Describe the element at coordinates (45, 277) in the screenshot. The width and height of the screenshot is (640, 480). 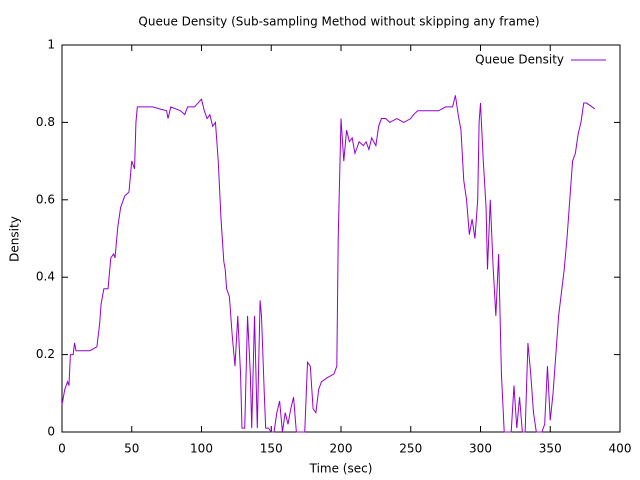
I see `y-tick-label: 0.4` at that location.